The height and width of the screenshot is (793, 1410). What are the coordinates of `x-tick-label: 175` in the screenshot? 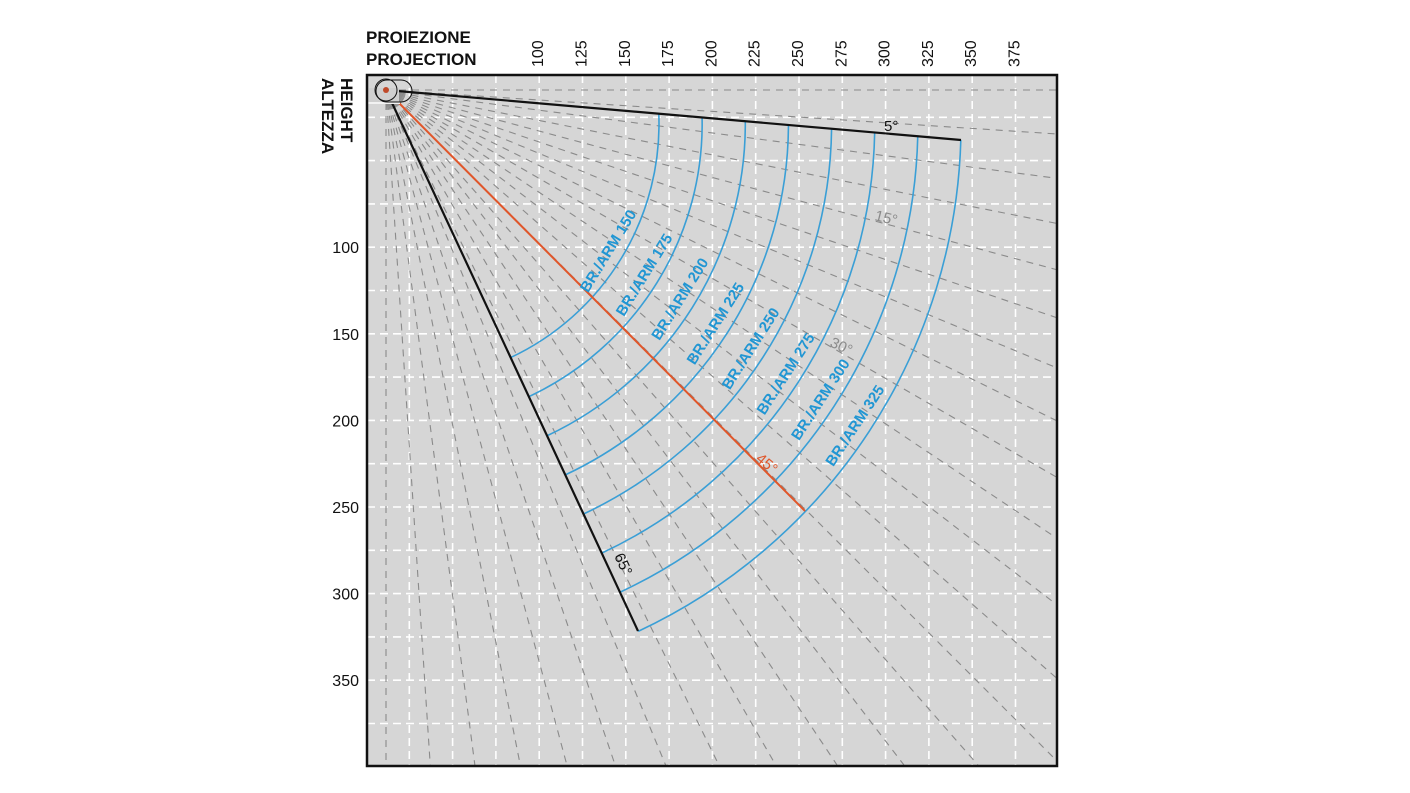 It's located at (668, 53).